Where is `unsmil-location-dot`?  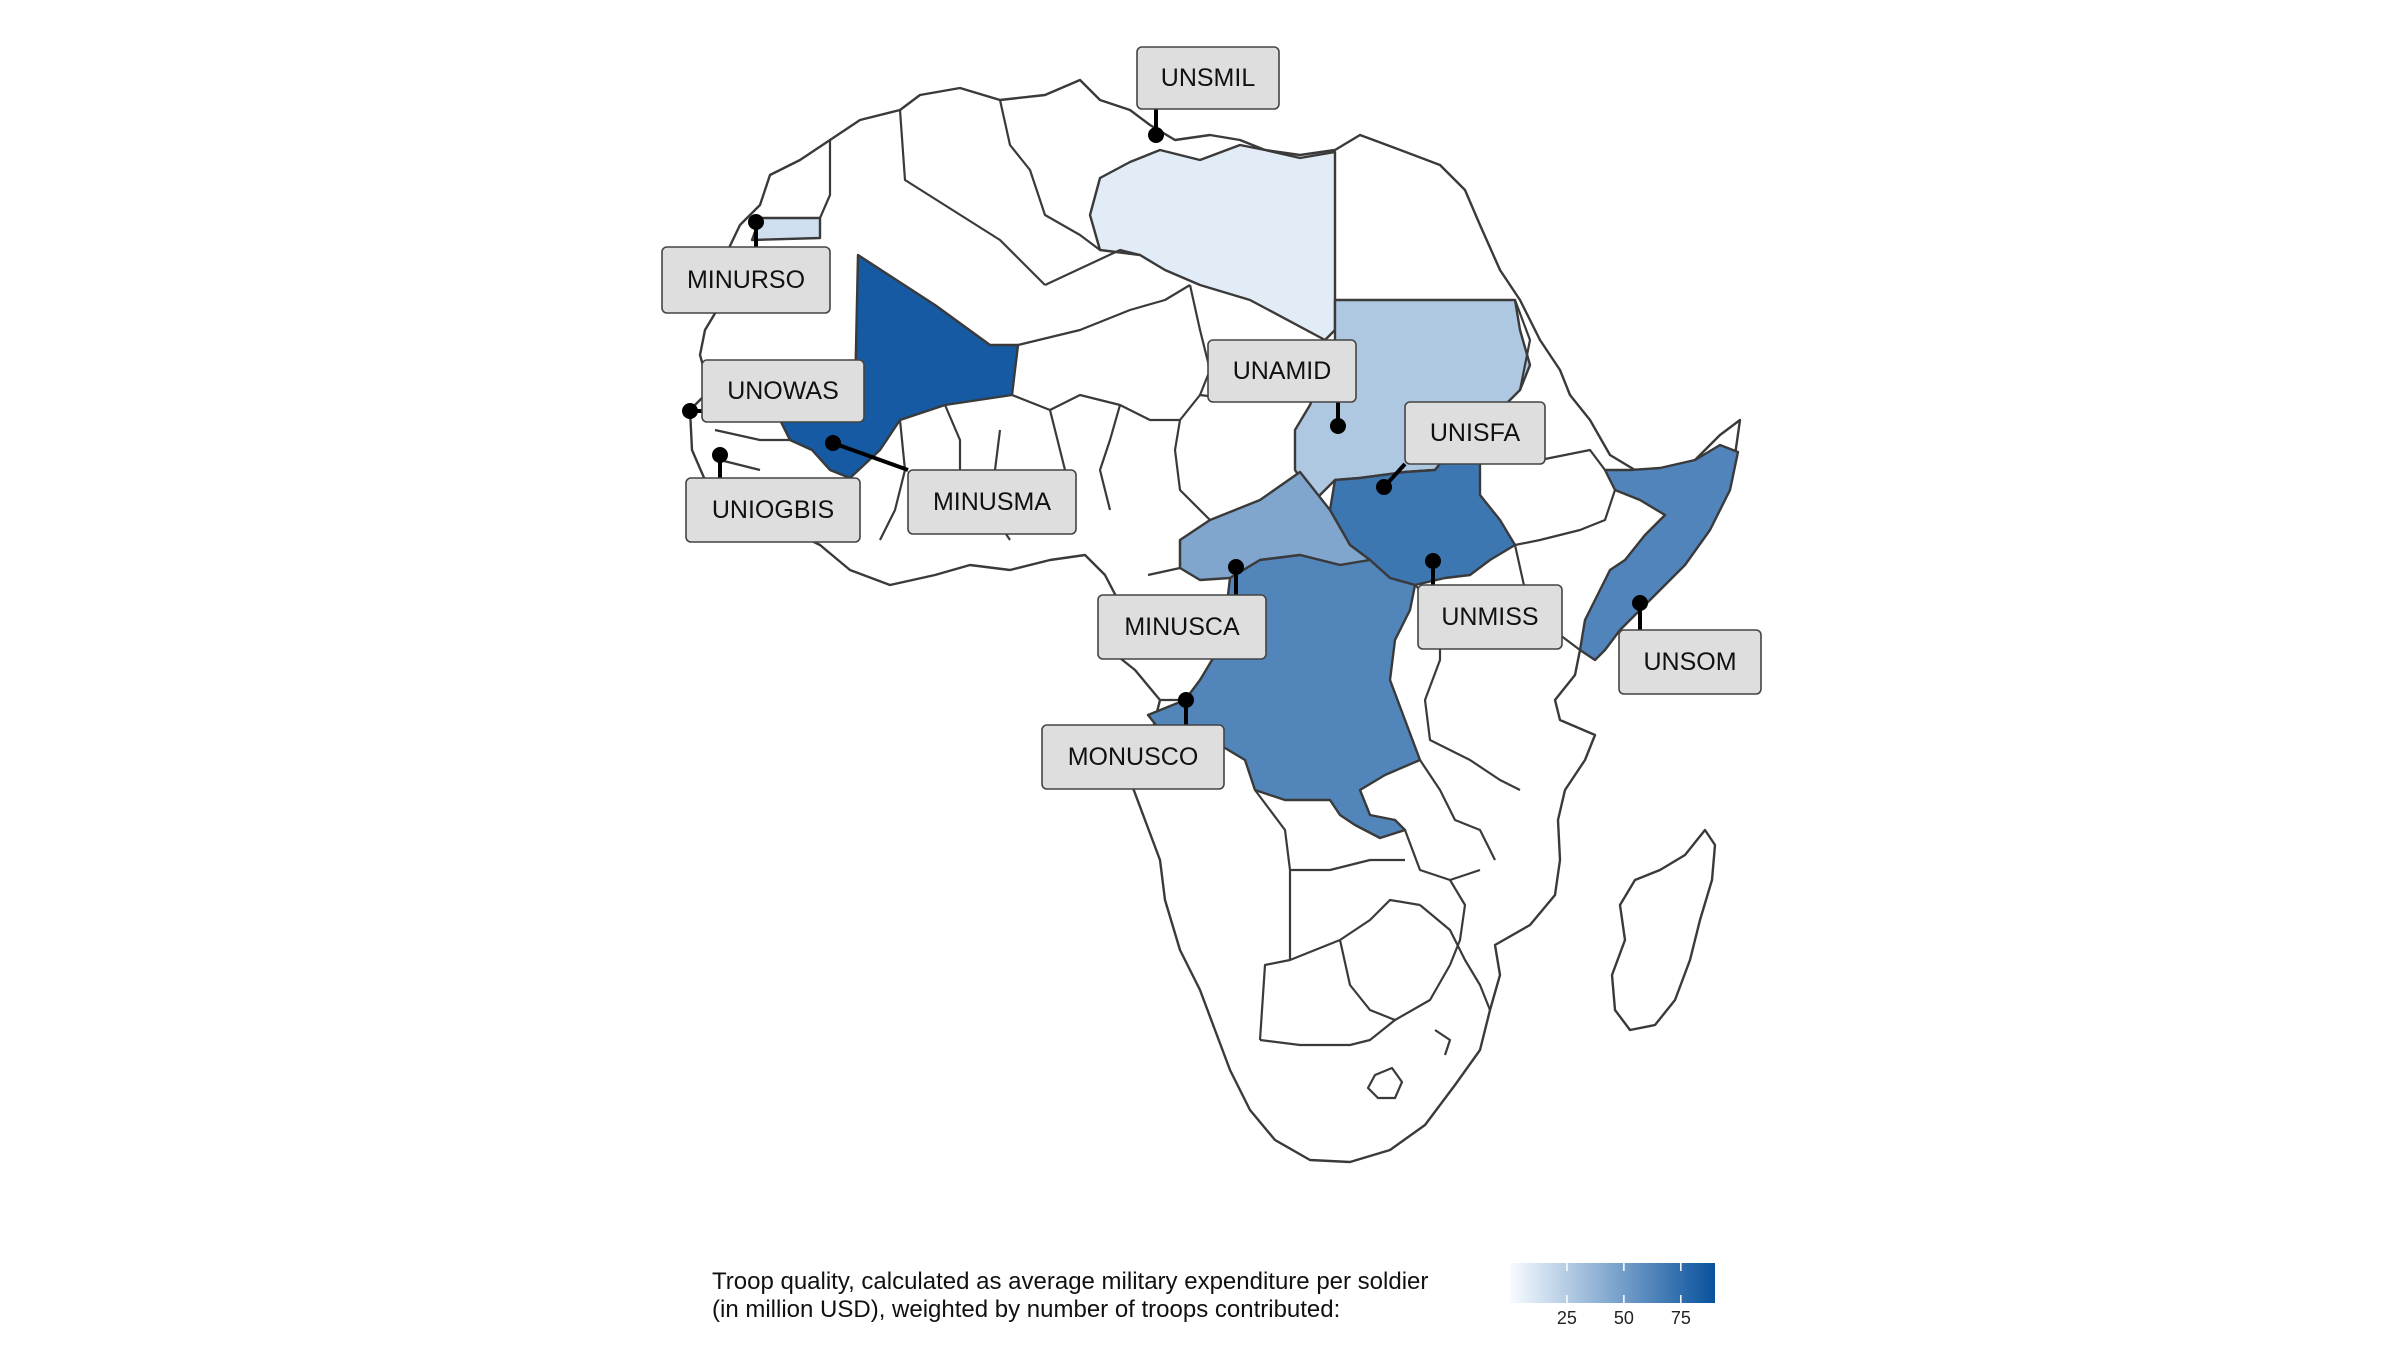
unsmil-location-dot is located at coordinates (1156, 135).